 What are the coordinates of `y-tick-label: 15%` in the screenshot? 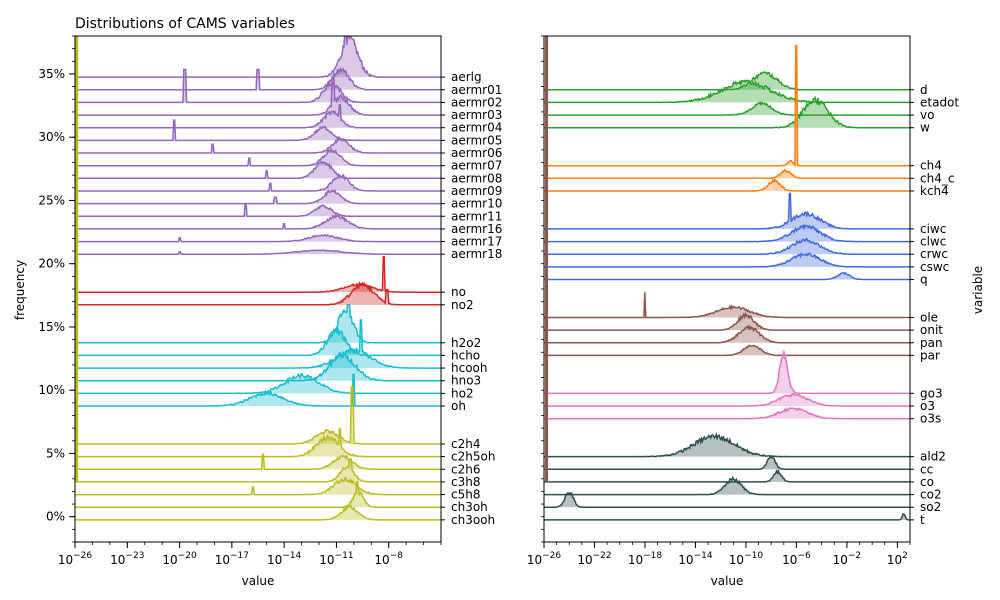 It's located at (51, 327).